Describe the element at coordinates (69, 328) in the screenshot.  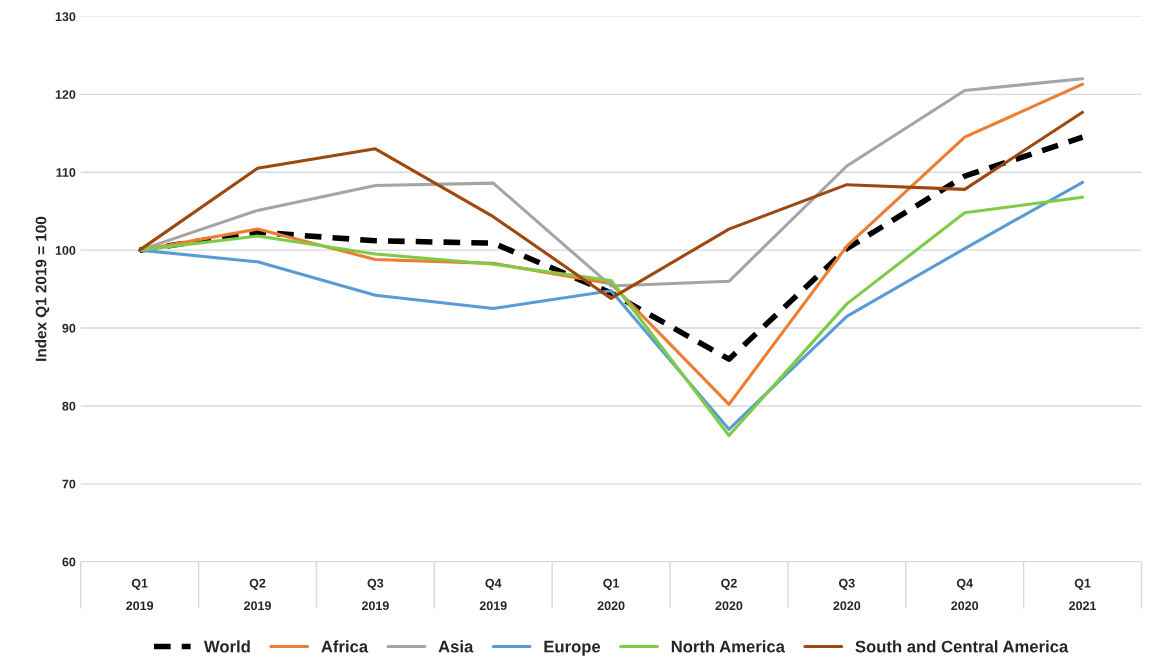
I see `y-tick-label: 90` at that location.